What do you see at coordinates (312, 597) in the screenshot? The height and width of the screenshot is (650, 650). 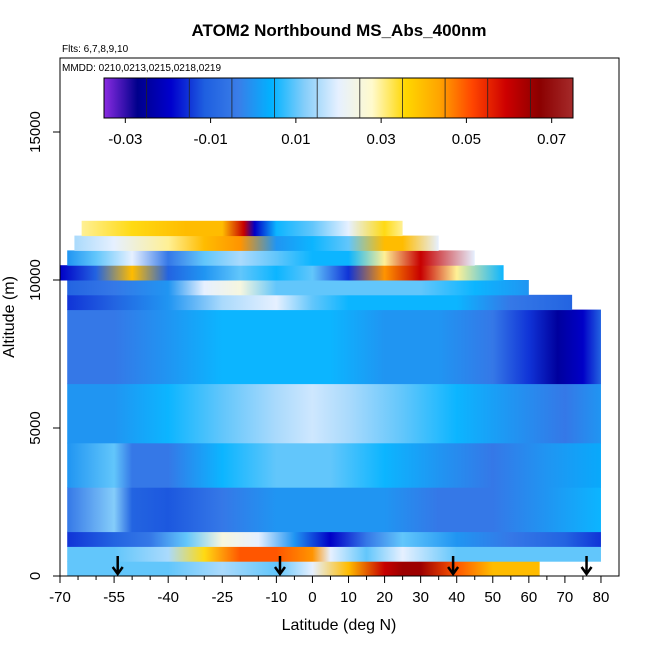 I see `x-tick-label: 0` at bounding box center [312, 597].